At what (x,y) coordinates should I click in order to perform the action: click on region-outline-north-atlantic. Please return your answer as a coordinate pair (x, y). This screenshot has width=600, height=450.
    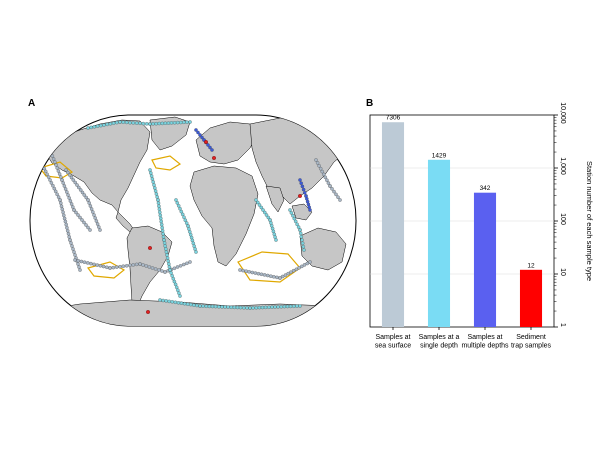
    Looking at the image, I should click on (166, 163).